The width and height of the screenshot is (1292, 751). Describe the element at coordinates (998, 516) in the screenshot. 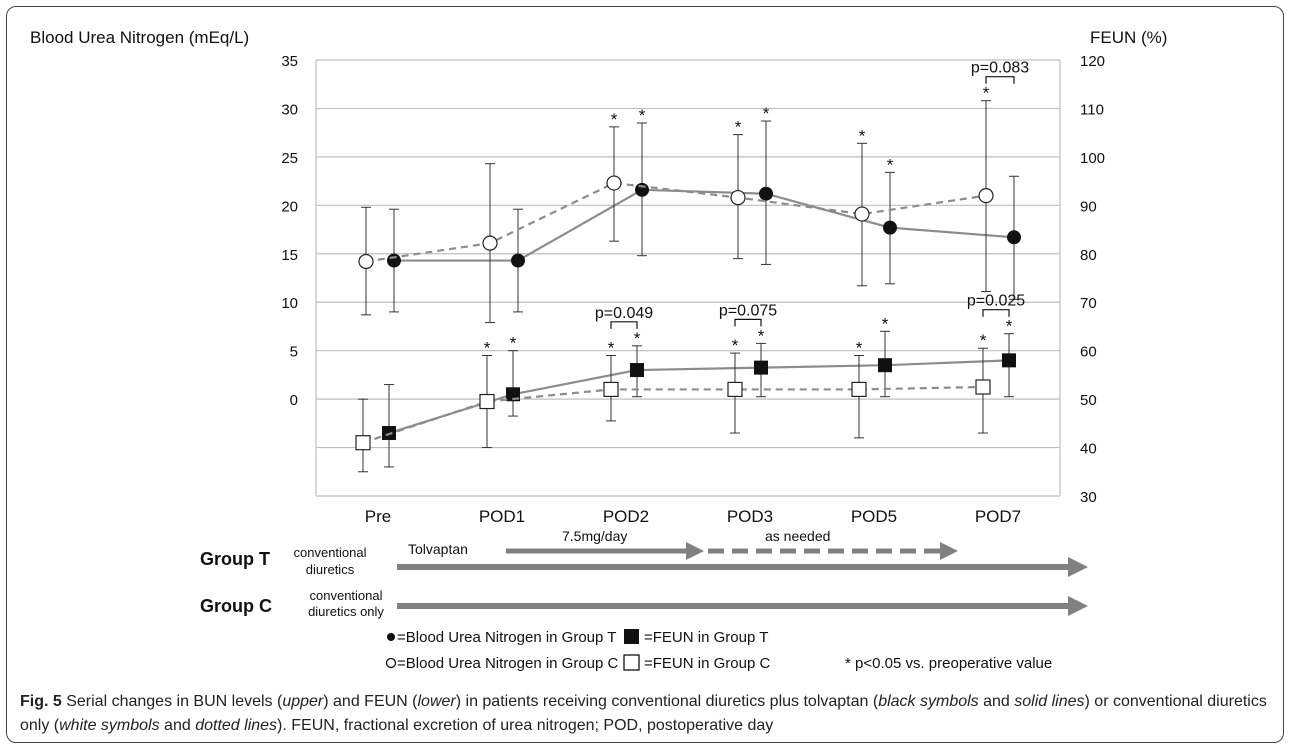

I see `x-tick-label: POD7` at that location.